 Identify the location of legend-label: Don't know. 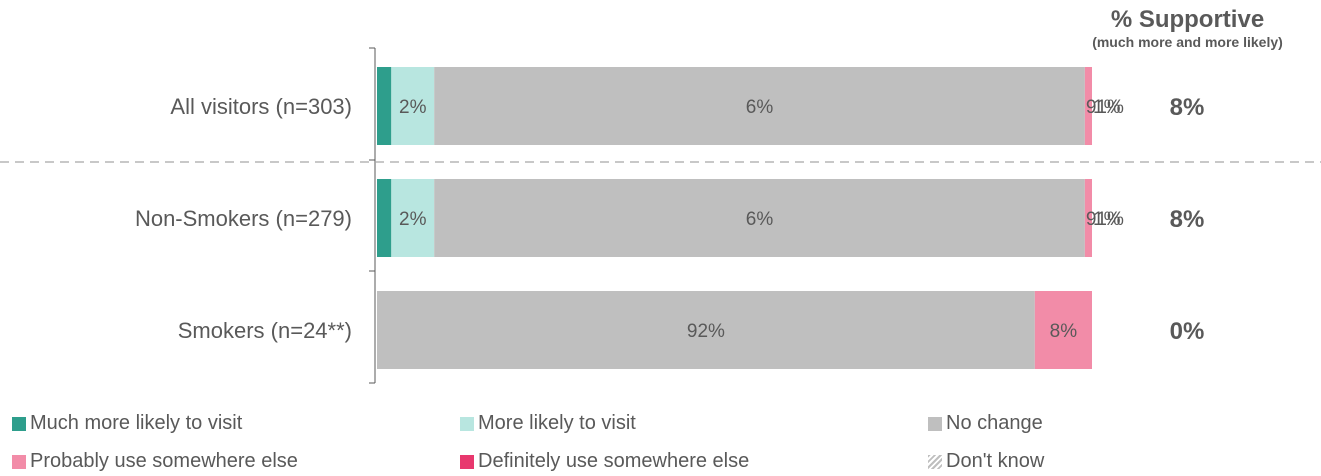
(995, 461).